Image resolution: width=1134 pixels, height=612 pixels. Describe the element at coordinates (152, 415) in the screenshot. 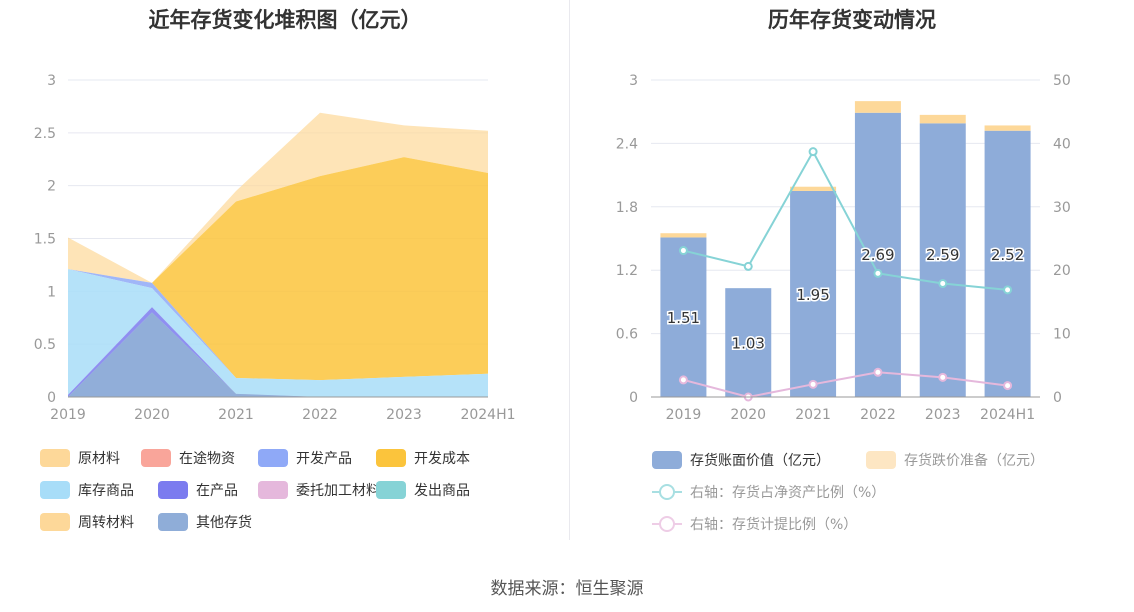

I see `left-x-tick-label: 2020` at that location.